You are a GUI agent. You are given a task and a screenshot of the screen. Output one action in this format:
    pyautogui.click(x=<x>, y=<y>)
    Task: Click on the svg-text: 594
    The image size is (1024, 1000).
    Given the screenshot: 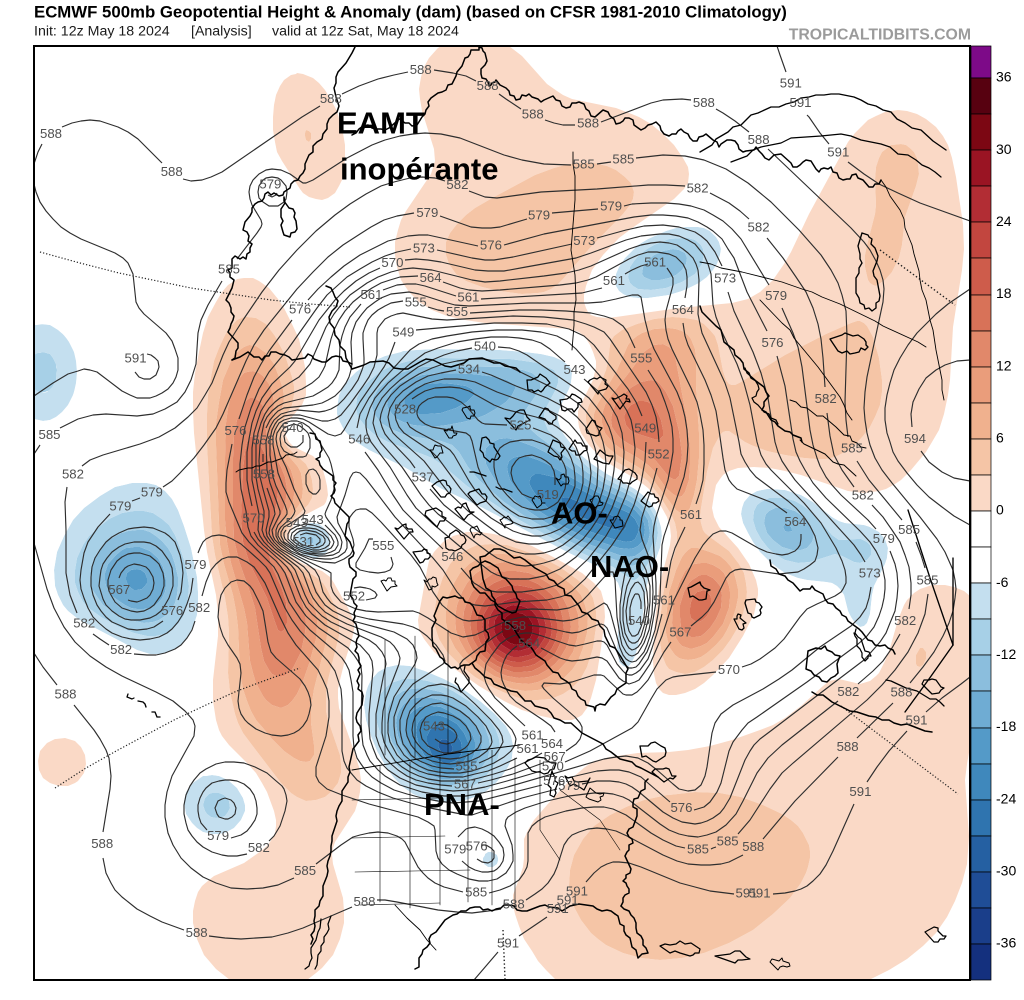 What is the action you would take?
    pyautogui.click(x=915, y=438)
    